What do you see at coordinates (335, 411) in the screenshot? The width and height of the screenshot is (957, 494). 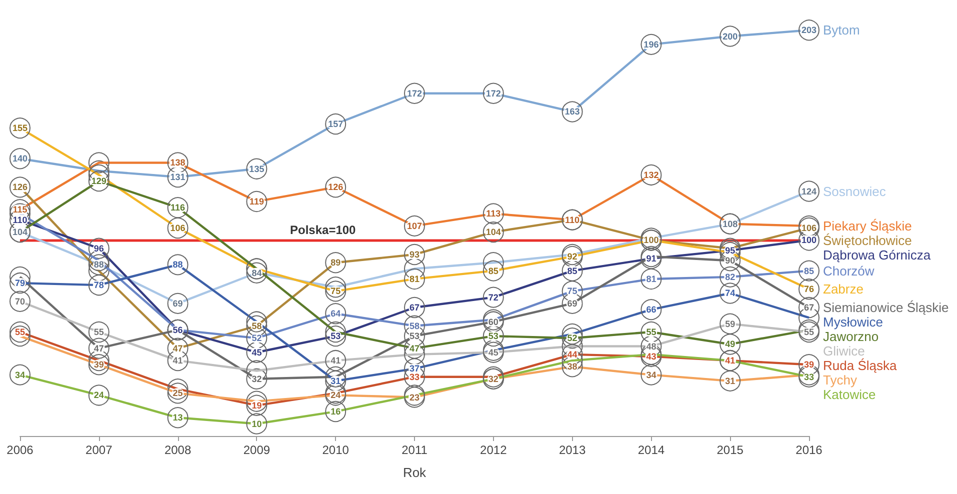 I see `data-label: 16` at bounding box center [335, 411].